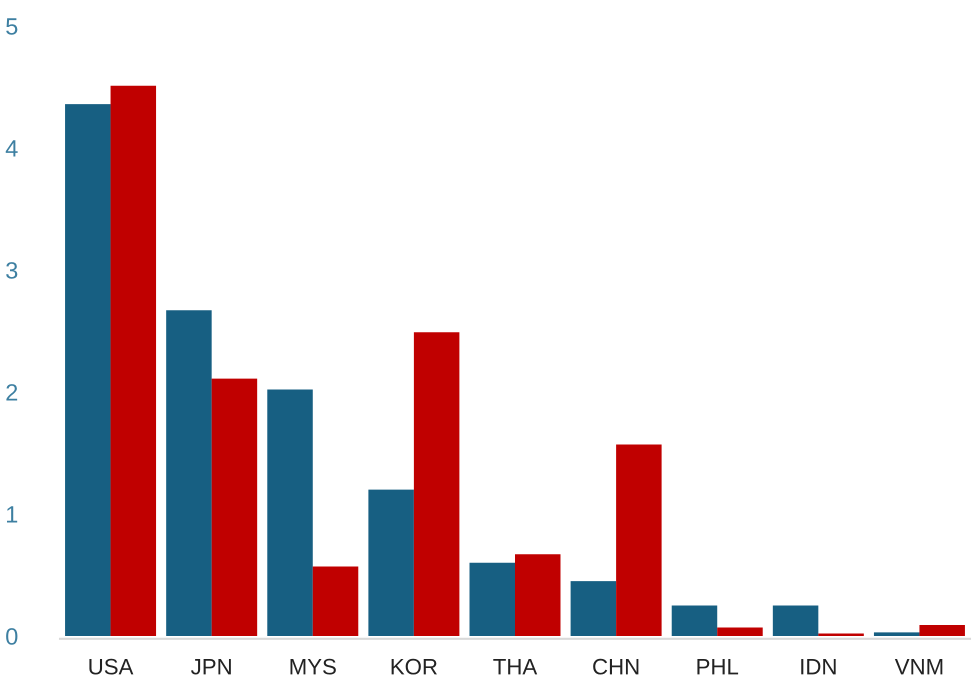 The height and width of the screenshot is (699, 974). Describe the element at coordinates (12, 636) in the screenshot. I see `y-tick-label: 0` at that location.